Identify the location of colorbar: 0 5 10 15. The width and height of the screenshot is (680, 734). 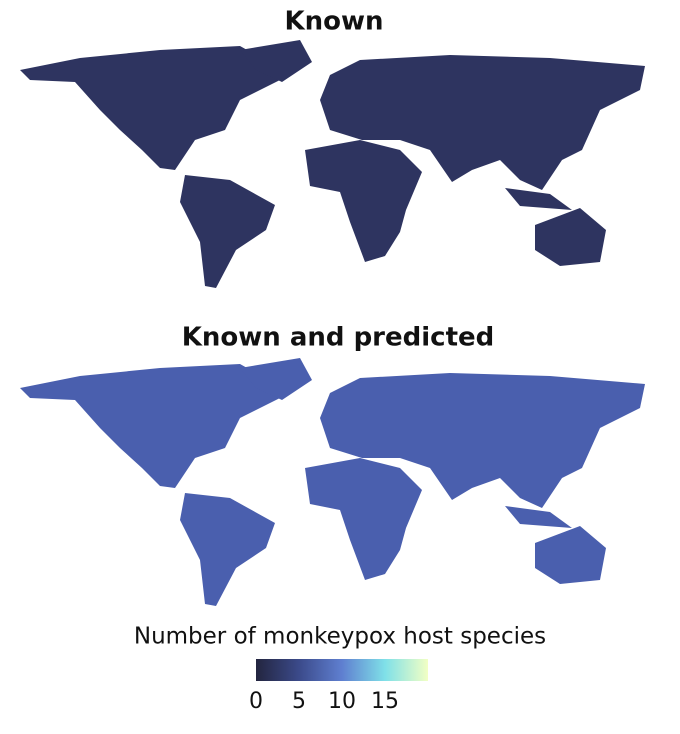
(338, 686).